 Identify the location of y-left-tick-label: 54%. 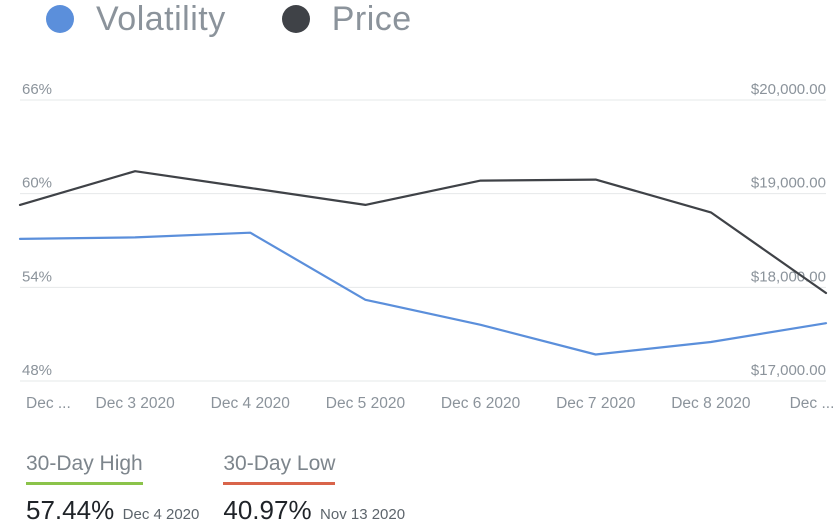
(37, 276).